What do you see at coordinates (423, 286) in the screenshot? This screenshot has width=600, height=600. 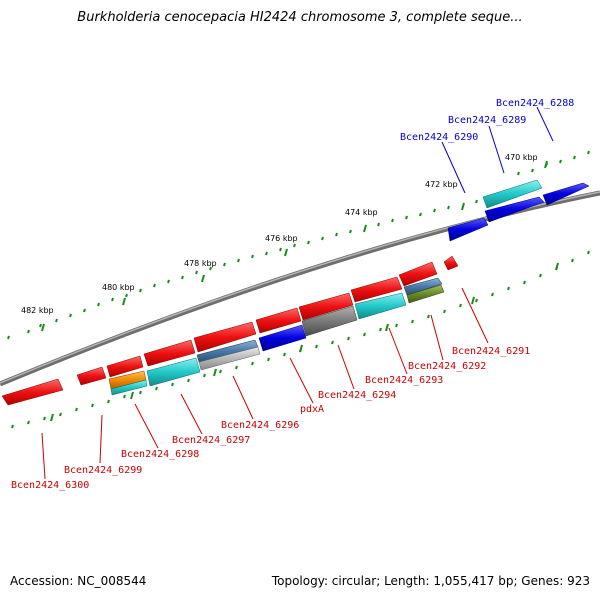 I see `gene-arrow-6292-domain-a` at bounding box center [423, 286].